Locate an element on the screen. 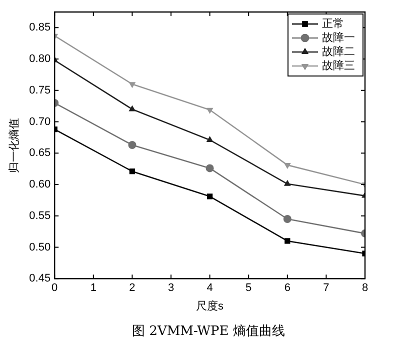 The width and height of the screenshot is (417, 362). x-tick-label: 7 is located at coordinates (326, 288).